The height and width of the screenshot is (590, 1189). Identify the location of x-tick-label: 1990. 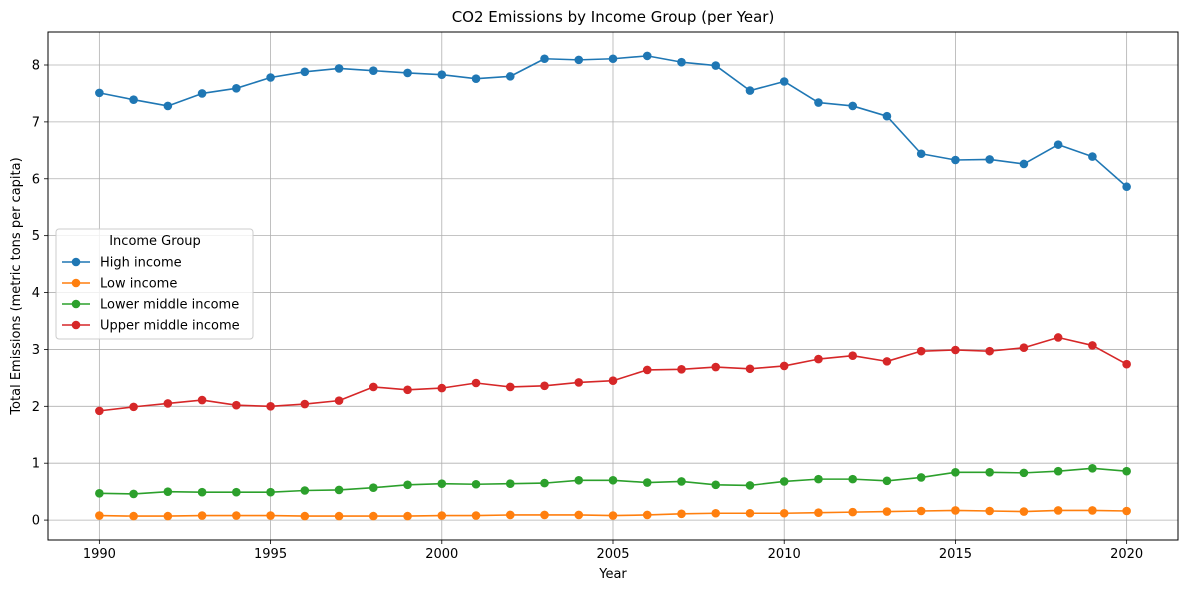
(99, 554).